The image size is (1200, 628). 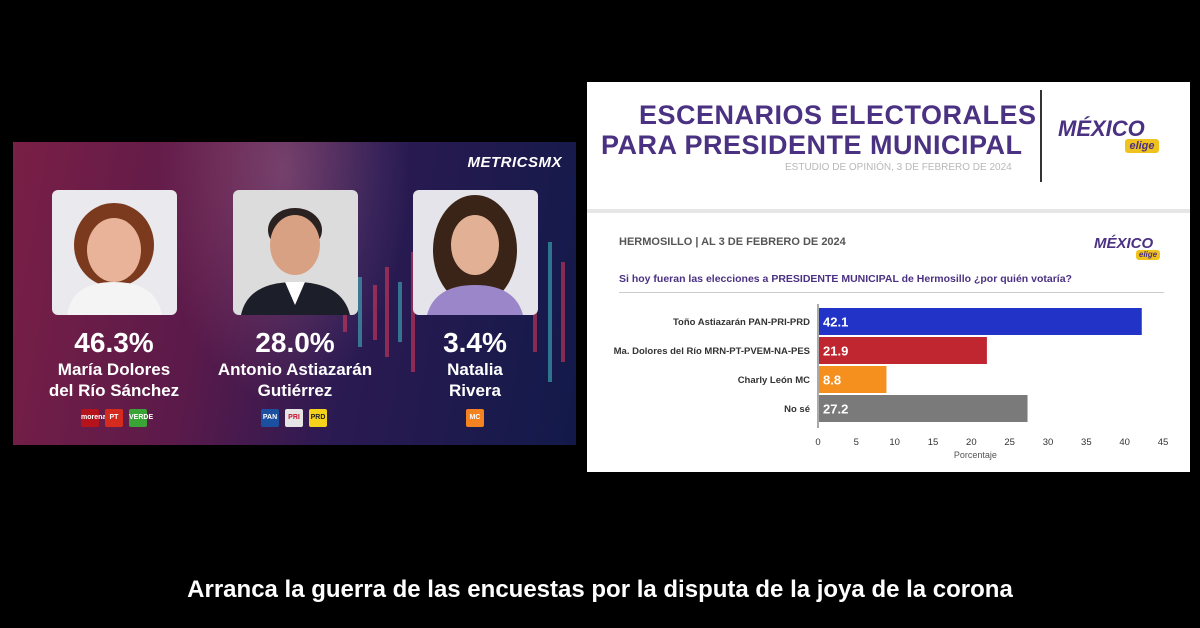 I want to click on header-title-line2: PARA PRESIDENTE MUNICIPAL, so click(x=812, y=145).